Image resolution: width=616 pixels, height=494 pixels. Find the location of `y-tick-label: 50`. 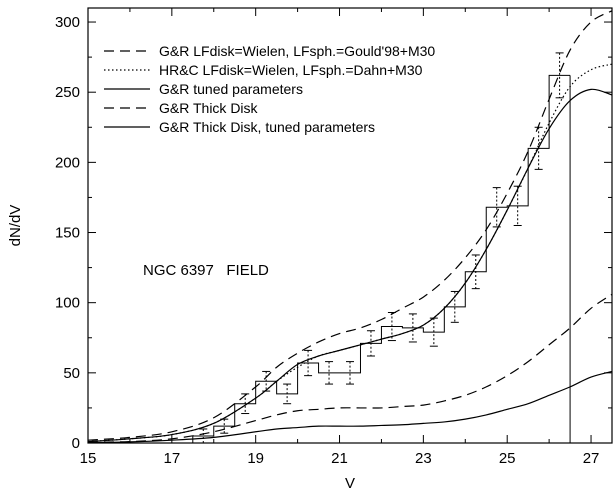

y-tick-label: 50 is located at coordinates (71, 373).